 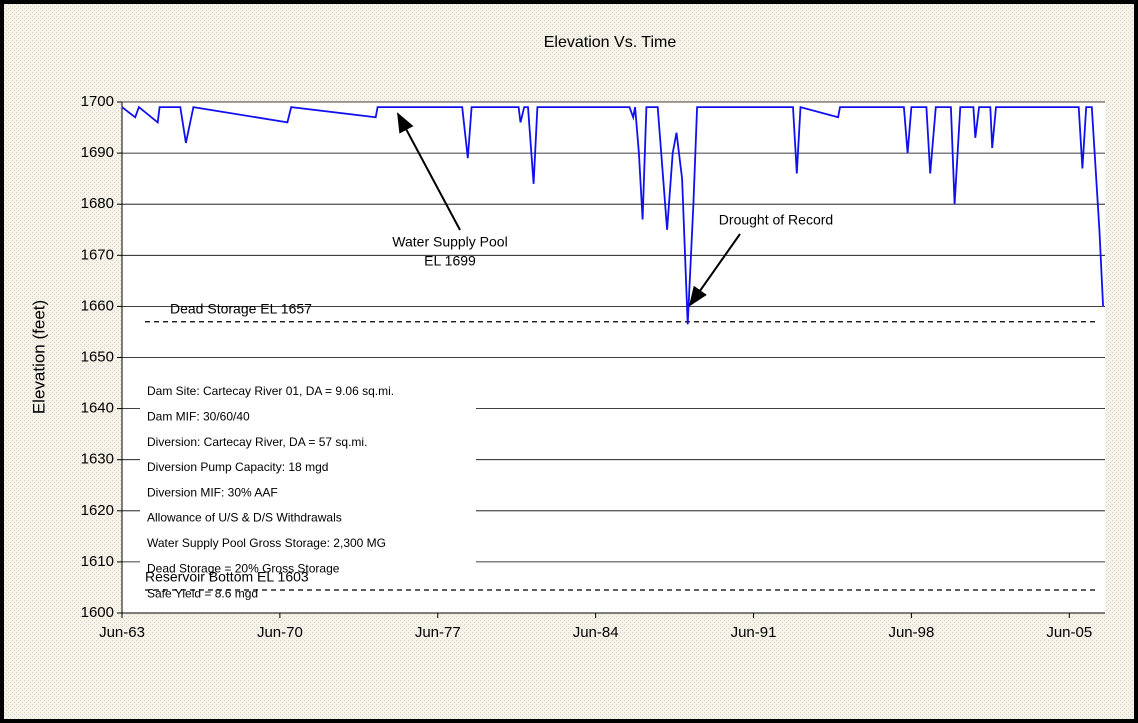 I want to click on x-tick-label: Jun-91, so click(x=754, y=632).